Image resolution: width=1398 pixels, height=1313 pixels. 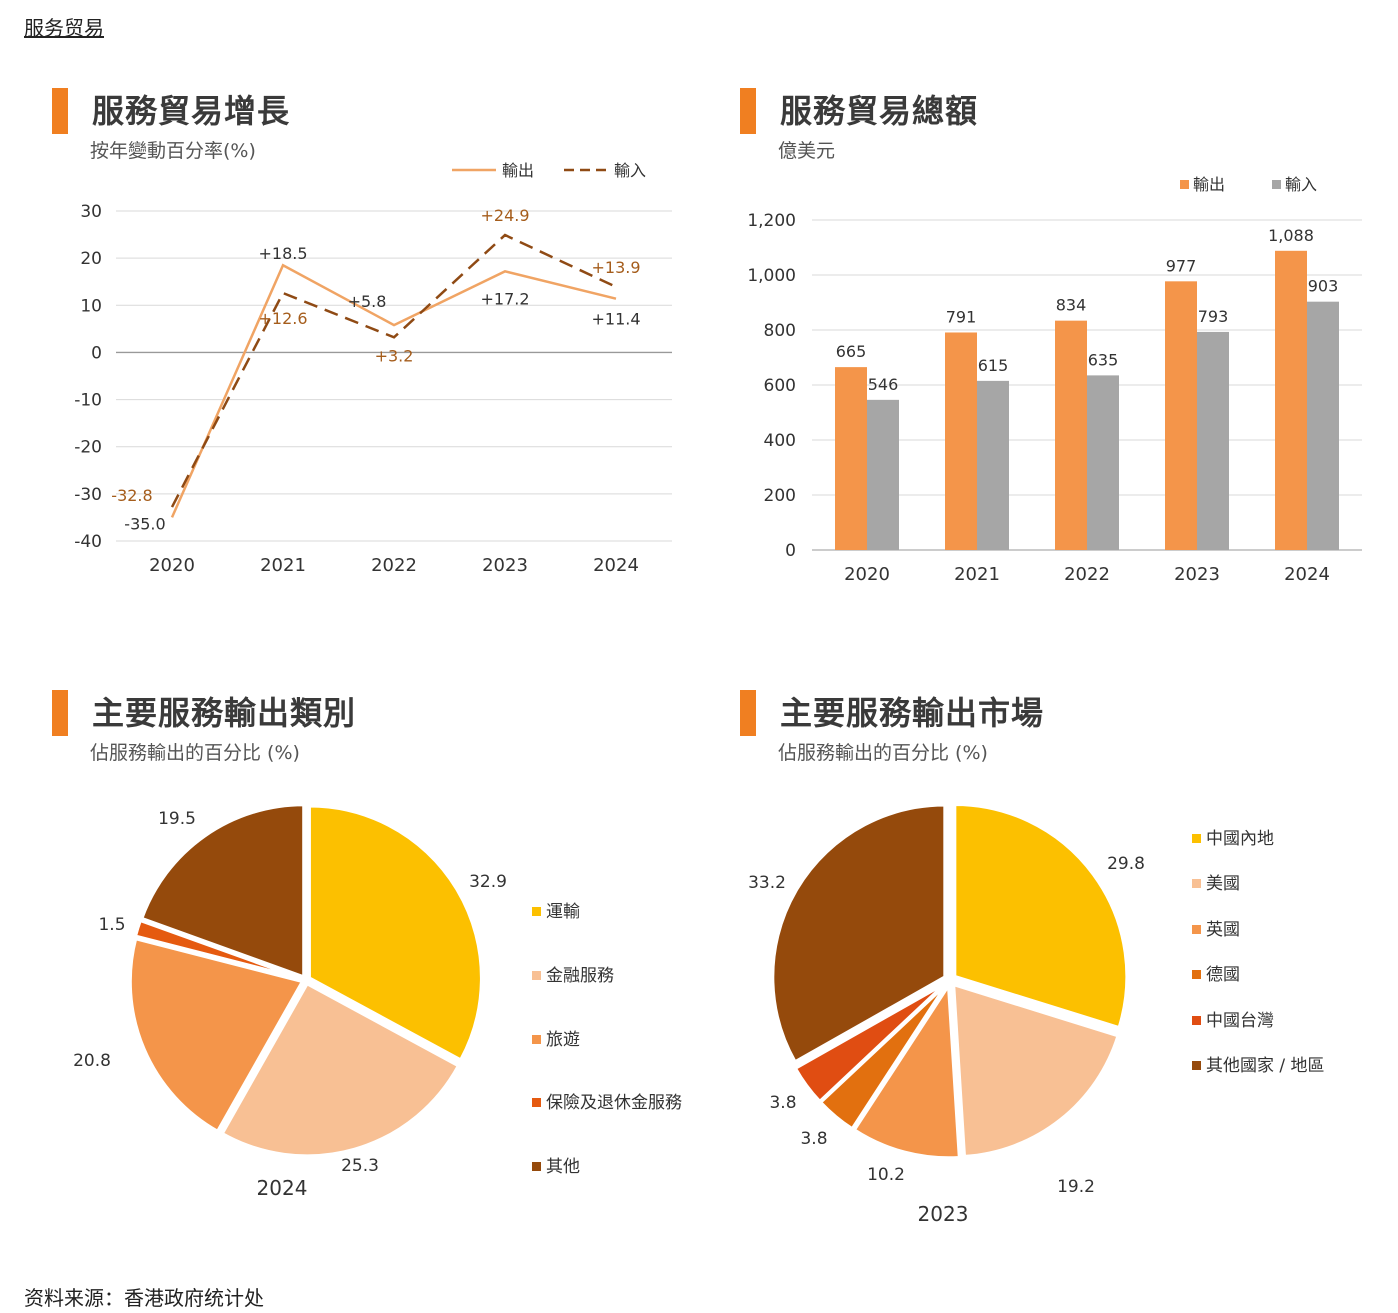 I want to click on slice-label: 33.2, so click(x=767, y=883).